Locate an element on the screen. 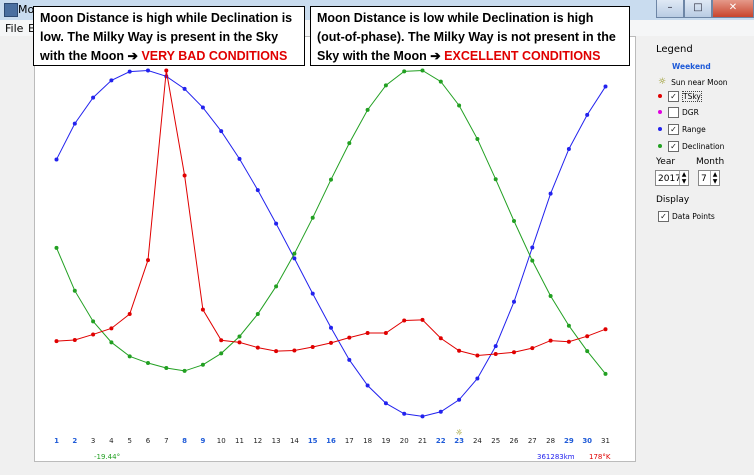 The height and width of the screenshot is (475, 754). tsky-checkbox: ✓ is located at coordinates (673, 96).